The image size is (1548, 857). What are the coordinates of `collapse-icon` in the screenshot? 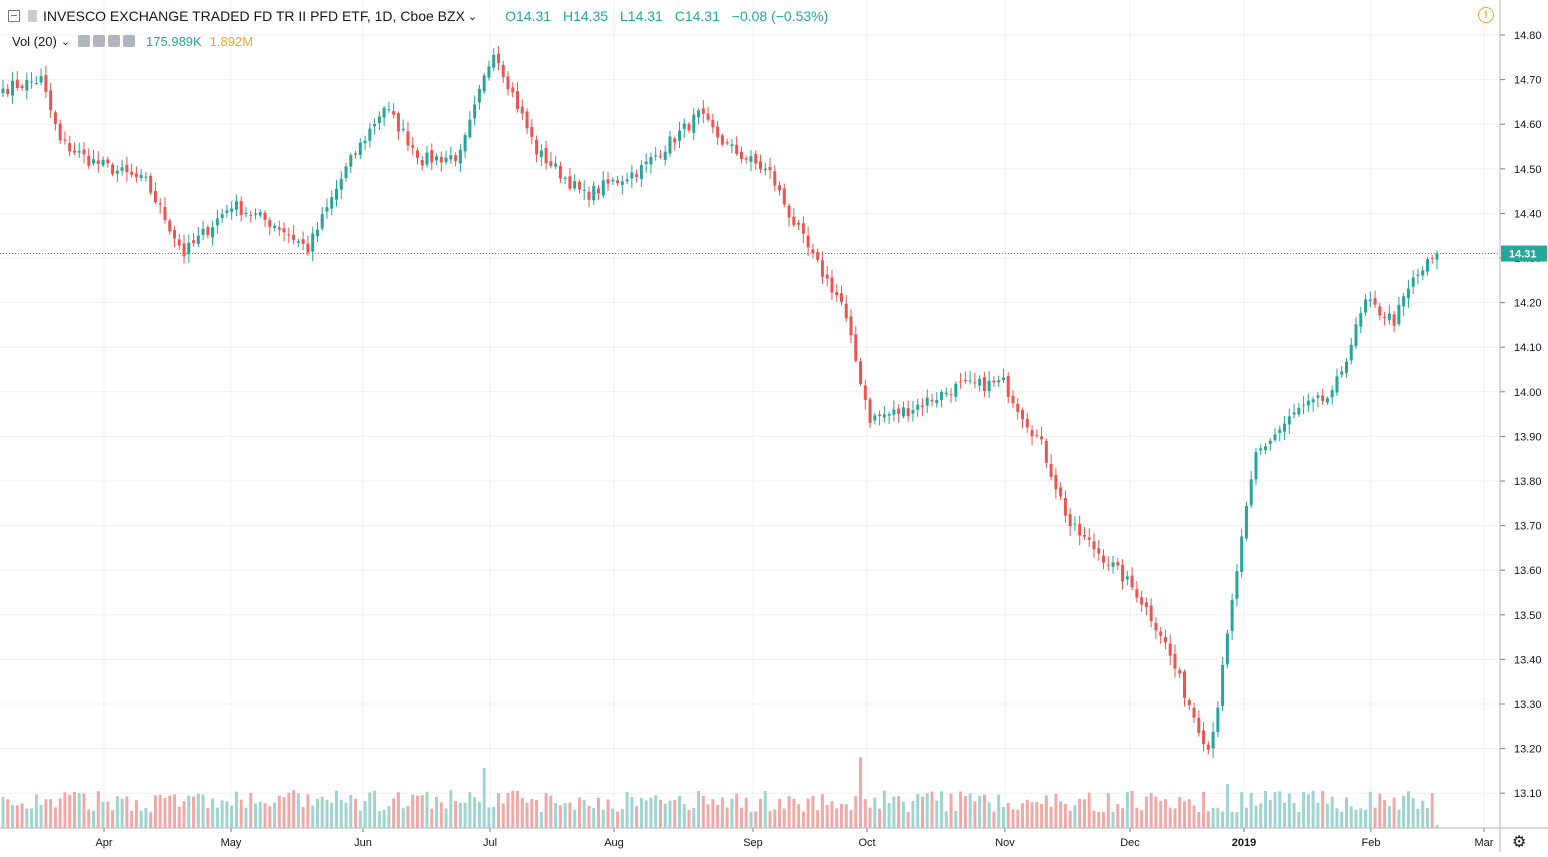 It's located at (14, 16).